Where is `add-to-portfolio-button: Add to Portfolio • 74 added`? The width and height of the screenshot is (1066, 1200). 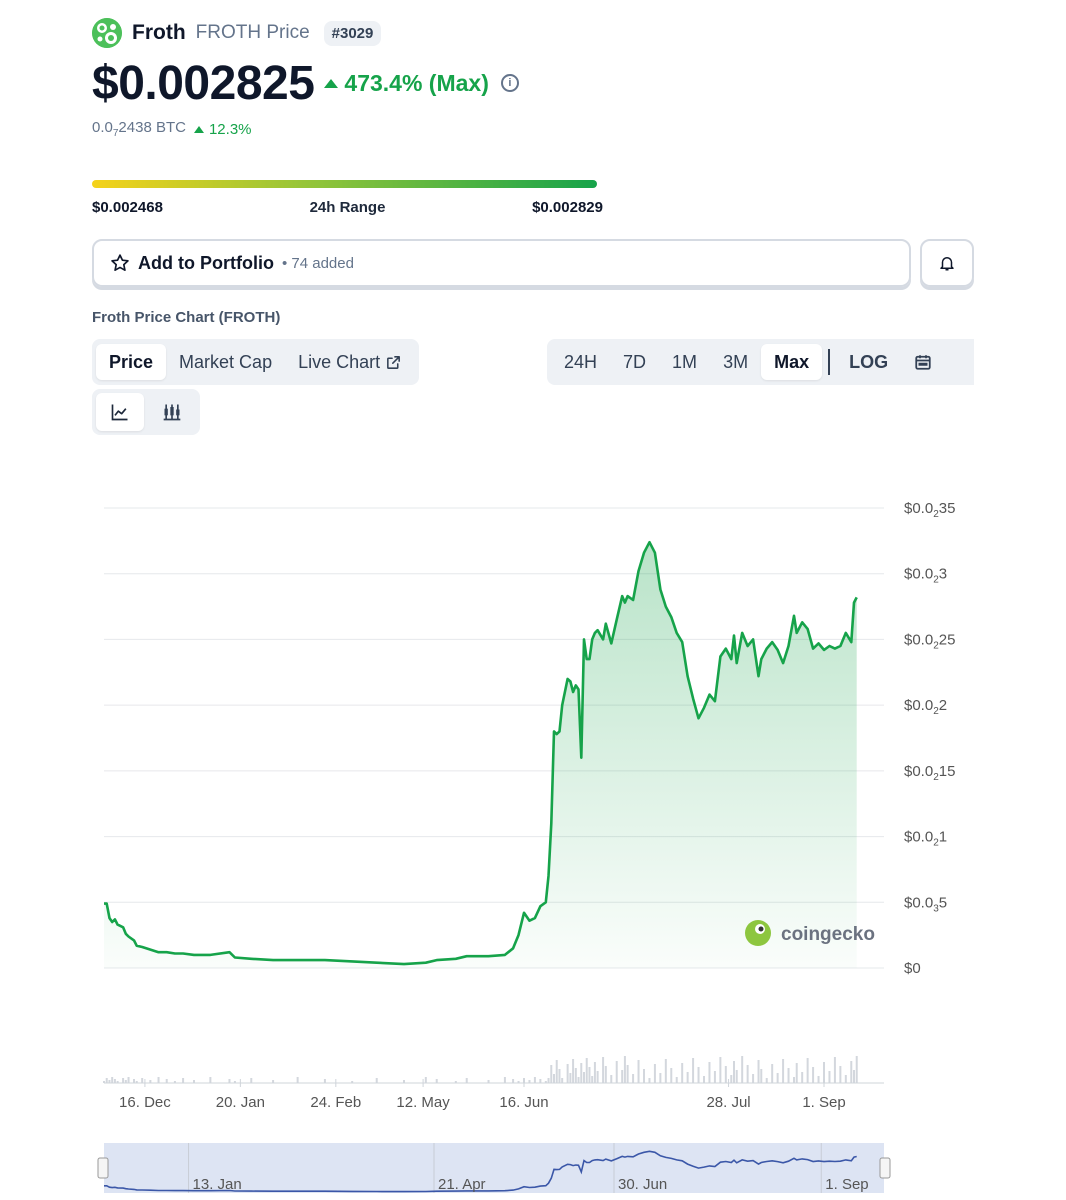 add-to-portfolio-button: Add to Portfolio • 74 added is located at coordinates (501, 263).